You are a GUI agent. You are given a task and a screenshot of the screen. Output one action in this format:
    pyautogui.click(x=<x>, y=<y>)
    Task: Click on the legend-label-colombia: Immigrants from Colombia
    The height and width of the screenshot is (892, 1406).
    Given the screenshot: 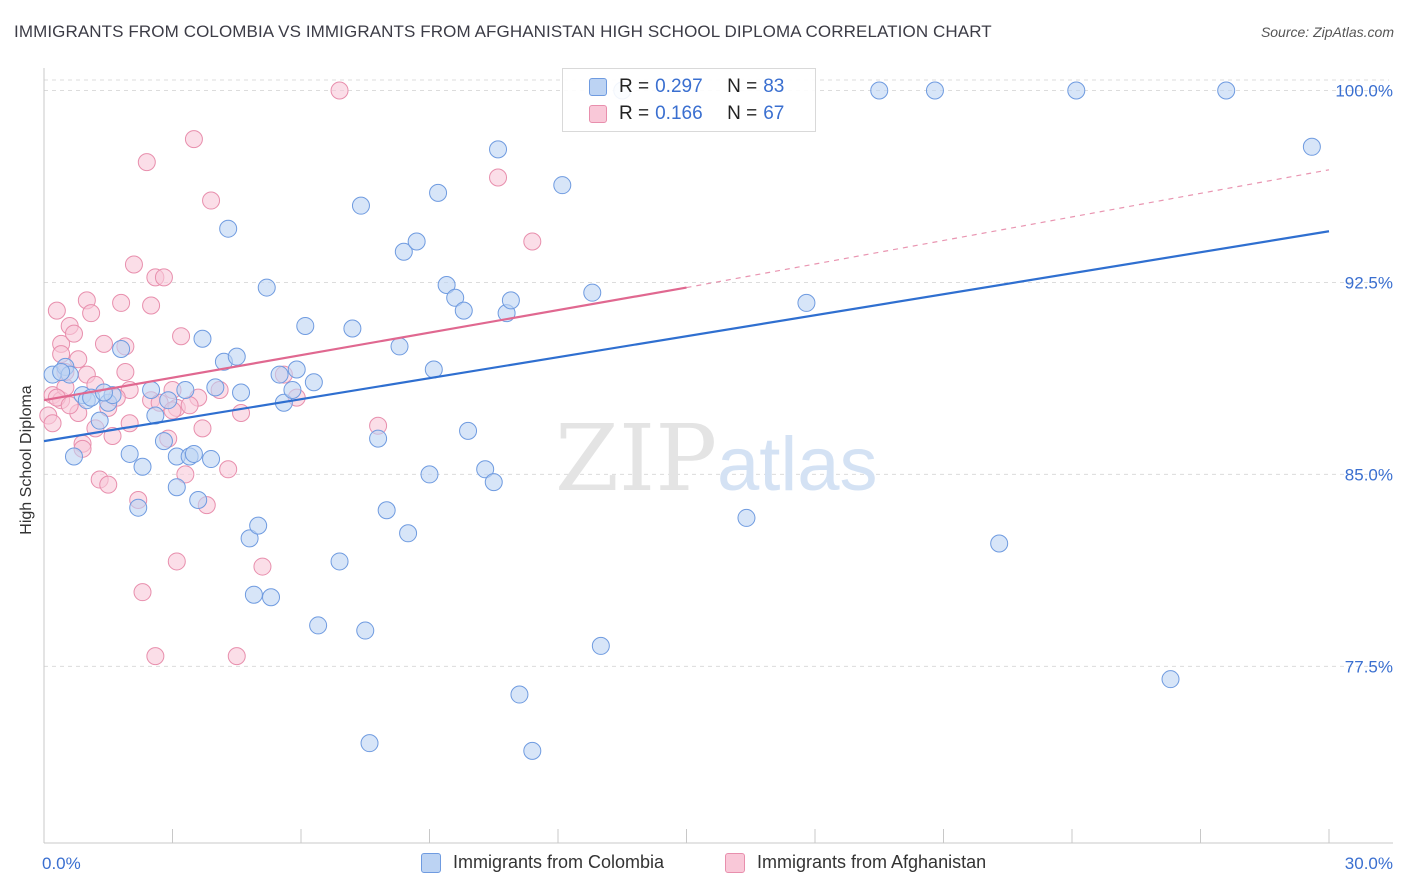 What is the action you would take?
    pyautogui.click(x=559, y=862)
    